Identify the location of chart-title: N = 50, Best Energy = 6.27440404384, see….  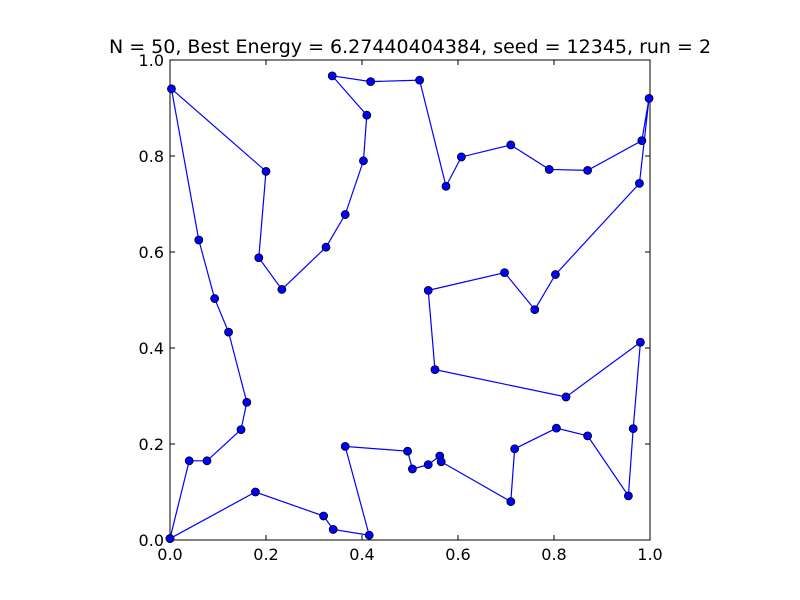
(410, 47).